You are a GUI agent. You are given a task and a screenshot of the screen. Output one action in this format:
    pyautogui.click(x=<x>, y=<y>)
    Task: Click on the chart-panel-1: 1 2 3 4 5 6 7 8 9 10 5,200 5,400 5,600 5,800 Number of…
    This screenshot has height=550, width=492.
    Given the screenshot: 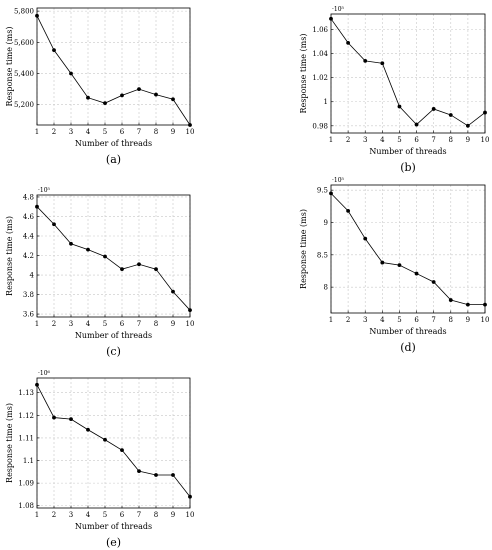 What is the action you would take?
    pyautogui.click(x=99, y=86)
    